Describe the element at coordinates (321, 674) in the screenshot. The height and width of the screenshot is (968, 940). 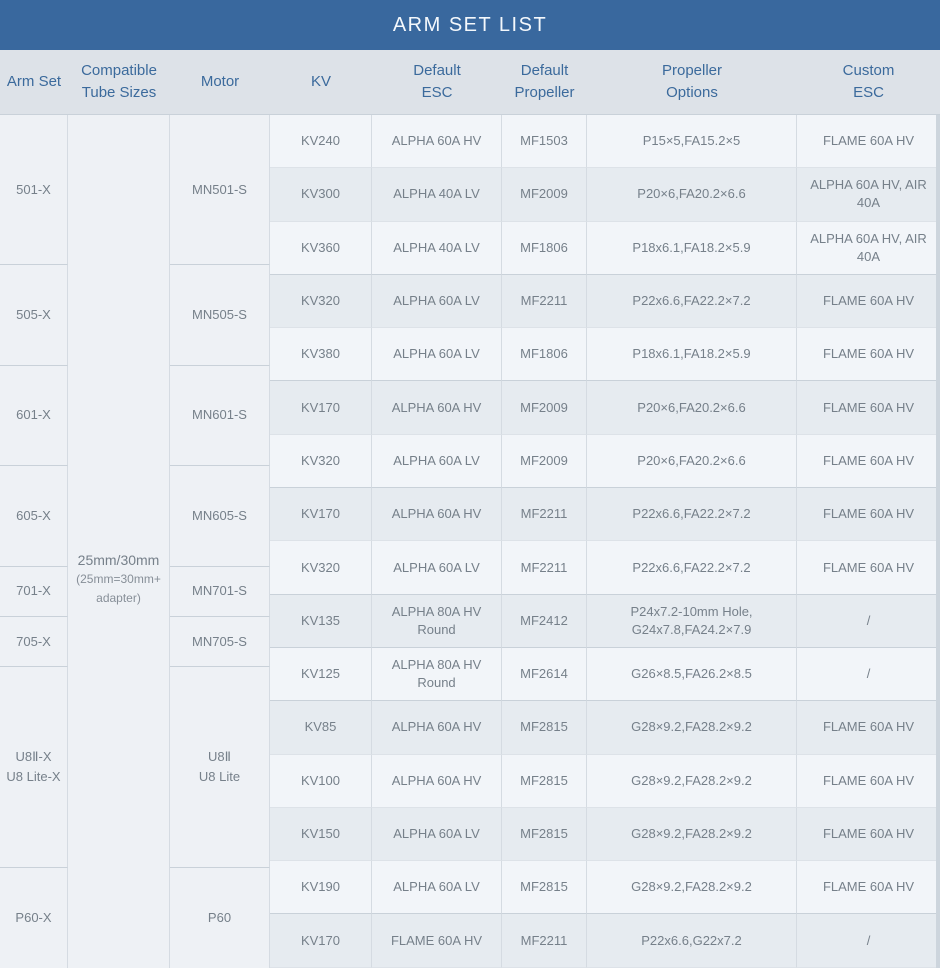
I see `kv-cell: KV125` at that location.